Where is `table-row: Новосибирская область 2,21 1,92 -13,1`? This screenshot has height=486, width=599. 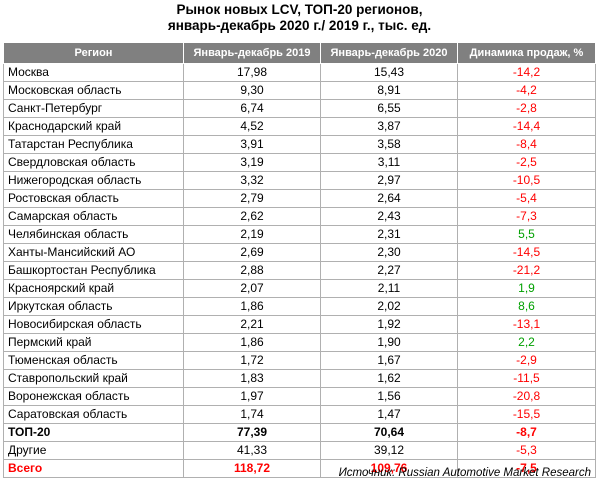
table-row: Новосибирская область 2,21 1,92 -13,1 is located at coordinates (299, 324).